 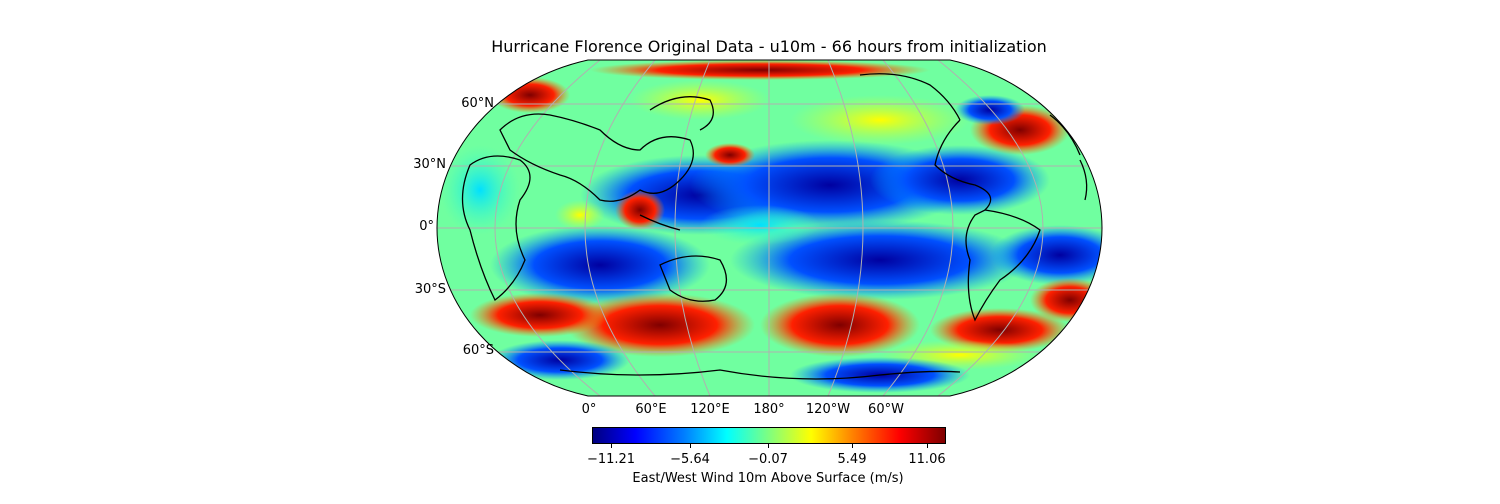 What do you see at coordinates (430, 289) in the screenshot?
I see `lat-label-30s: 30°S` at bounding box center [430, 289].